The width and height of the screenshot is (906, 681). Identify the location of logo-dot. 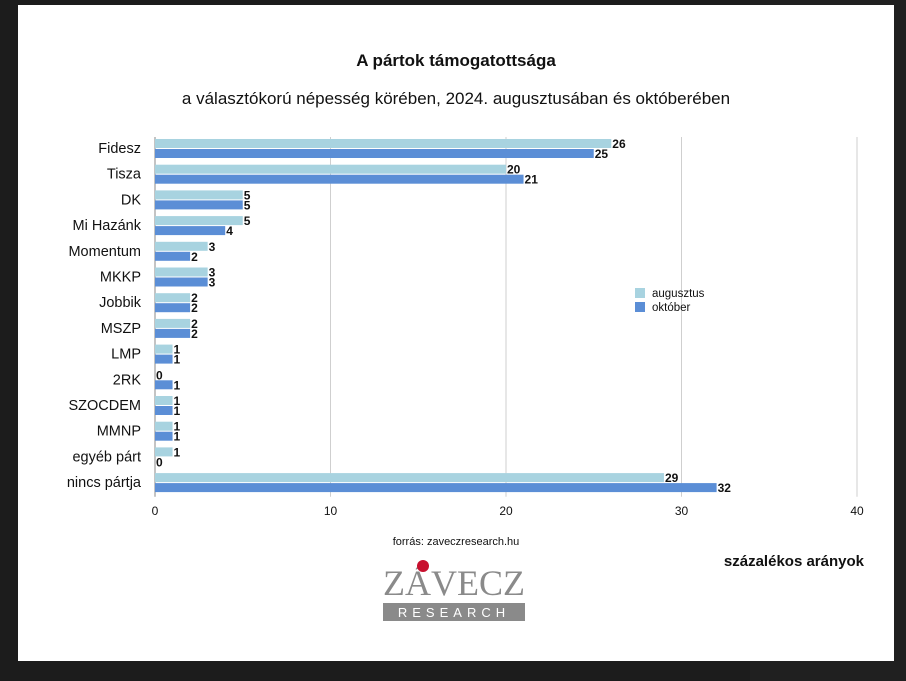
(423, 566).